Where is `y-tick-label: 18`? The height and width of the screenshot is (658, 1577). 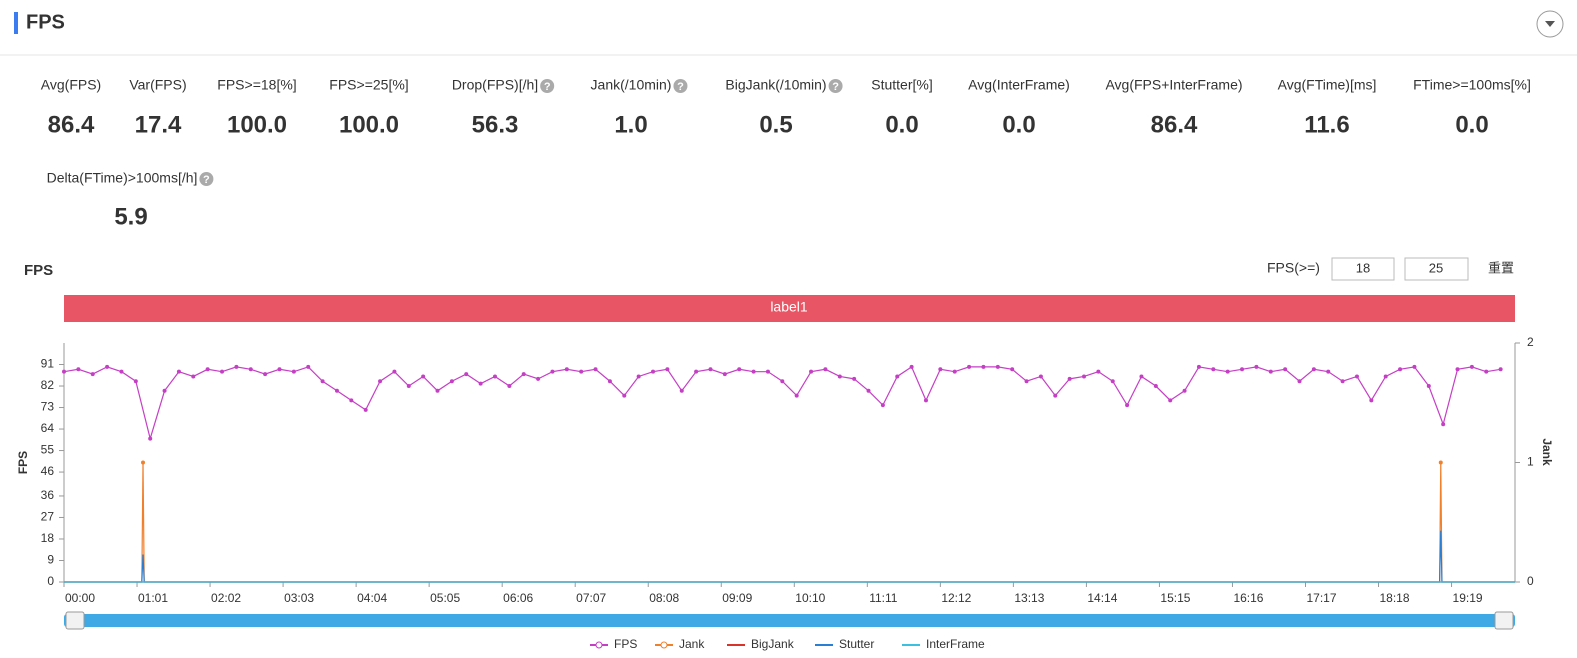 y-tick-label: 18 is located at coordinates (48, 538).